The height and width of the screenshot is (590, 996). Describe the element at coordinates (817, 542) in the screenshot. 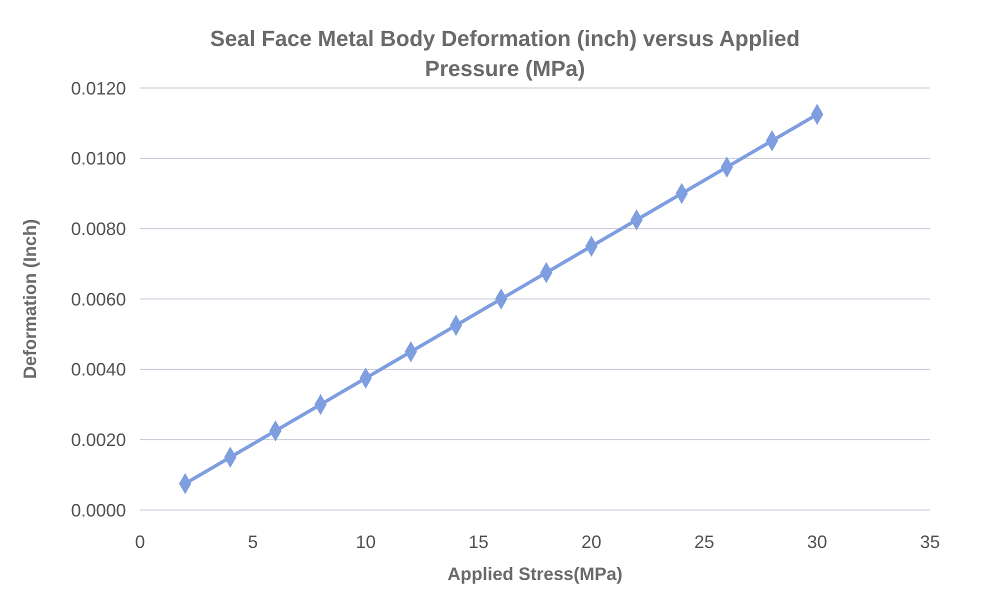

I see `x-tick-label: 30` at that location.